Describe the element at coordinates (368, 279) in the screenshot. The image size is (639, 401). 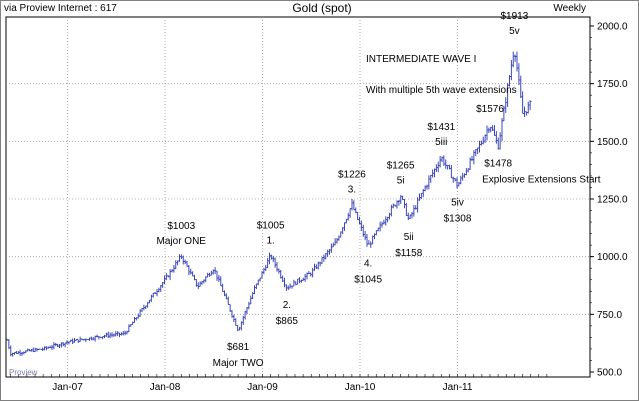
I see `wave-label: $1045` at that location.